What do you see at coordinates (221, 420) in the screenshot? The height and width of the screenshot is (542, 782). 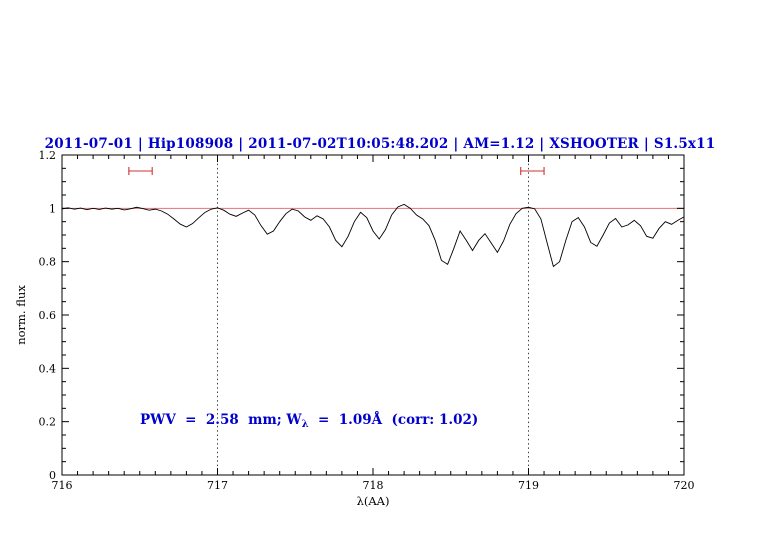 I see `annotation-pre: PWV = 2.58 mm; W` at bounding box center [221, 420].